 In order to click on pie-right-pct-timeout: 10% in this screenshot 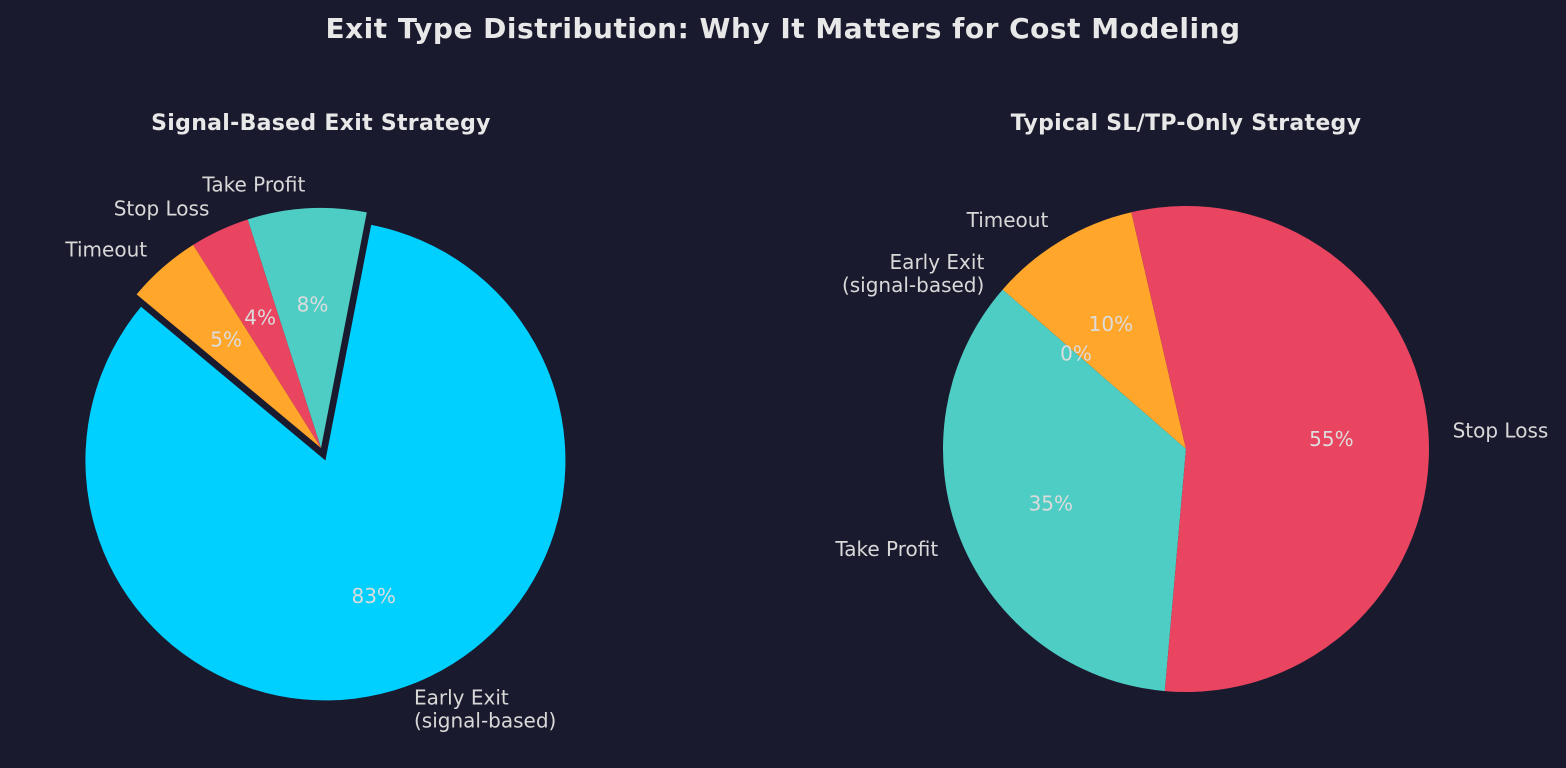, I will do `click(1111, 324)`.